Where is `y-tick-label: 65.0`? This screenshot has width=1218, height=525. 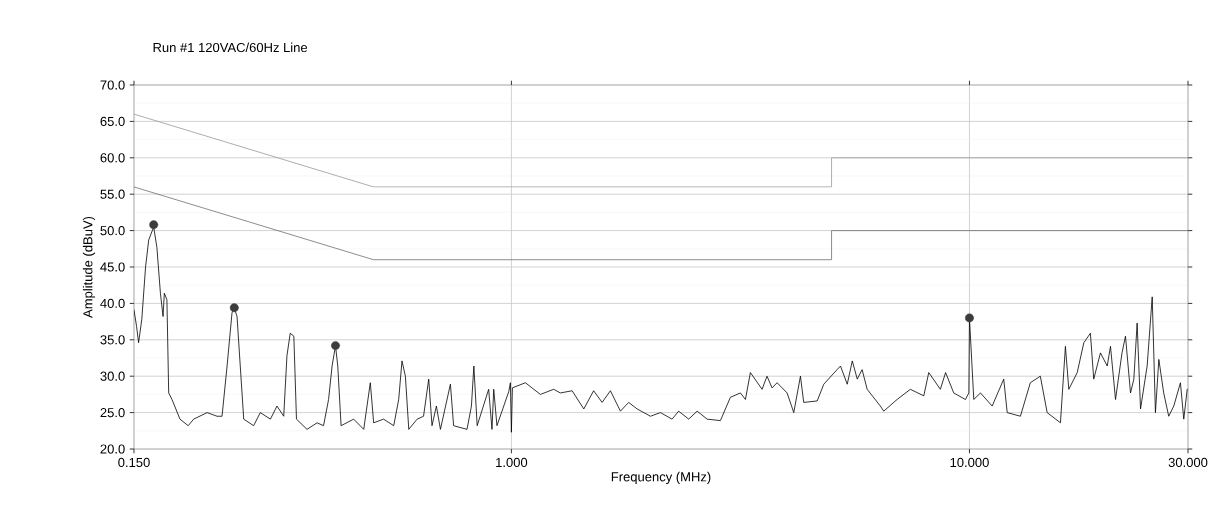 y-tick-label: 65.0 is located at coordinates (112, 121).